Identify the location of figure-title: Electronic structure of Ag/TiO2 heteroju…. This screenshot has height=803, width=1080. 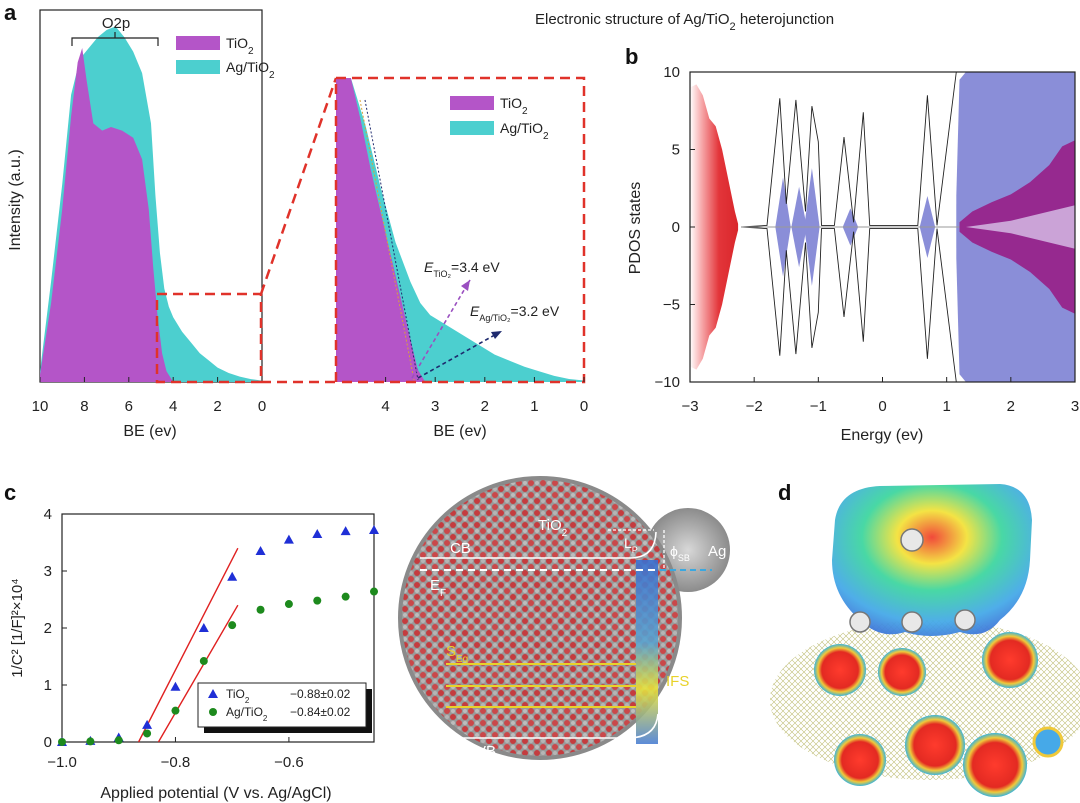
(684, 22).